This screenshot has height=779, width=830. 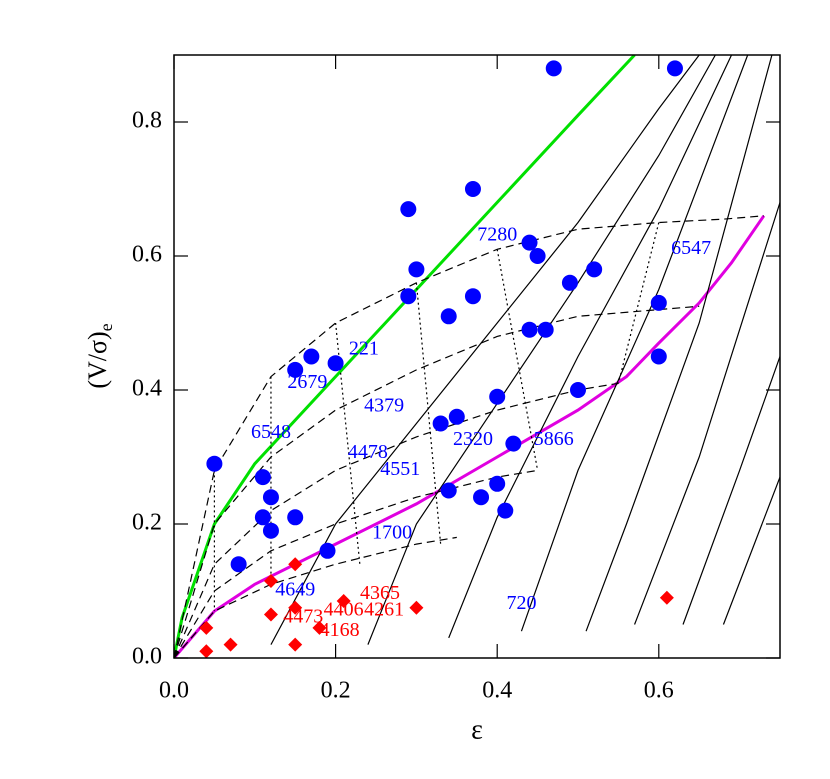 What do you see at coordinates (340, 630) in the screenshot?
I see `galaxy-label: 4168` at bounding box center [340, 630].